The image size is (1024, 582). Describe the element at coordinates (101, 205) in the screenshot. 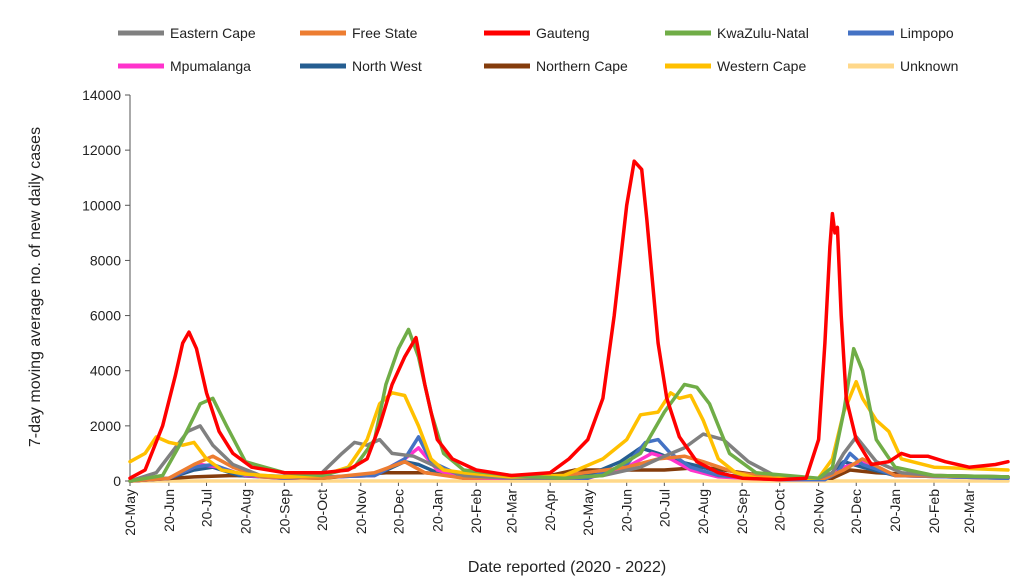

I see `y-tick-label: 10000` at that location.